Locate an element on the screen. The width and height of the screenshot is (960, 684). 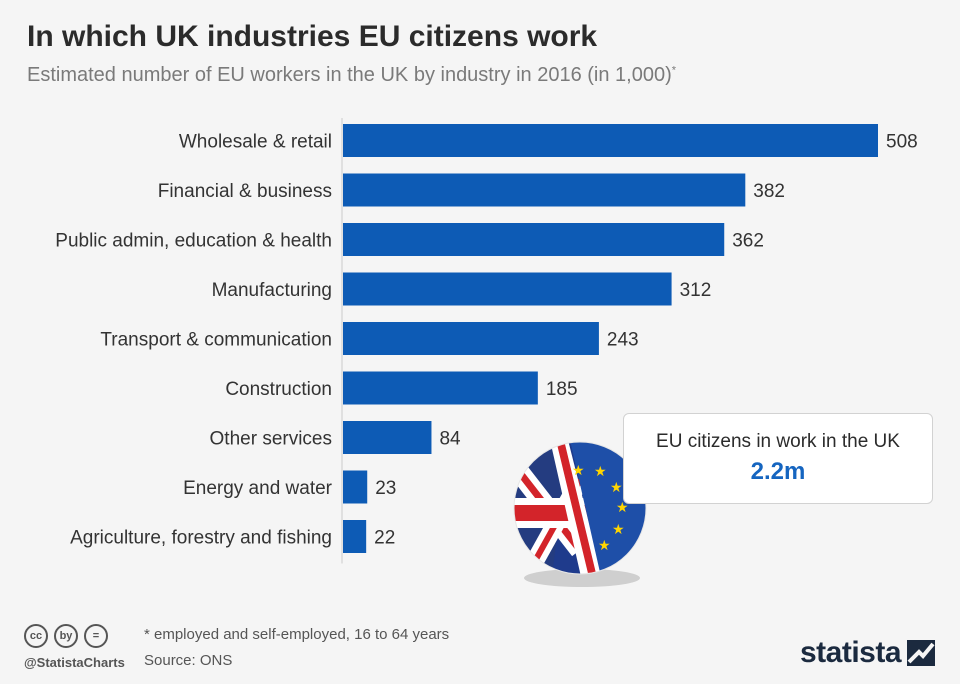
category-label: Other services is located at coordinates (271, 439).